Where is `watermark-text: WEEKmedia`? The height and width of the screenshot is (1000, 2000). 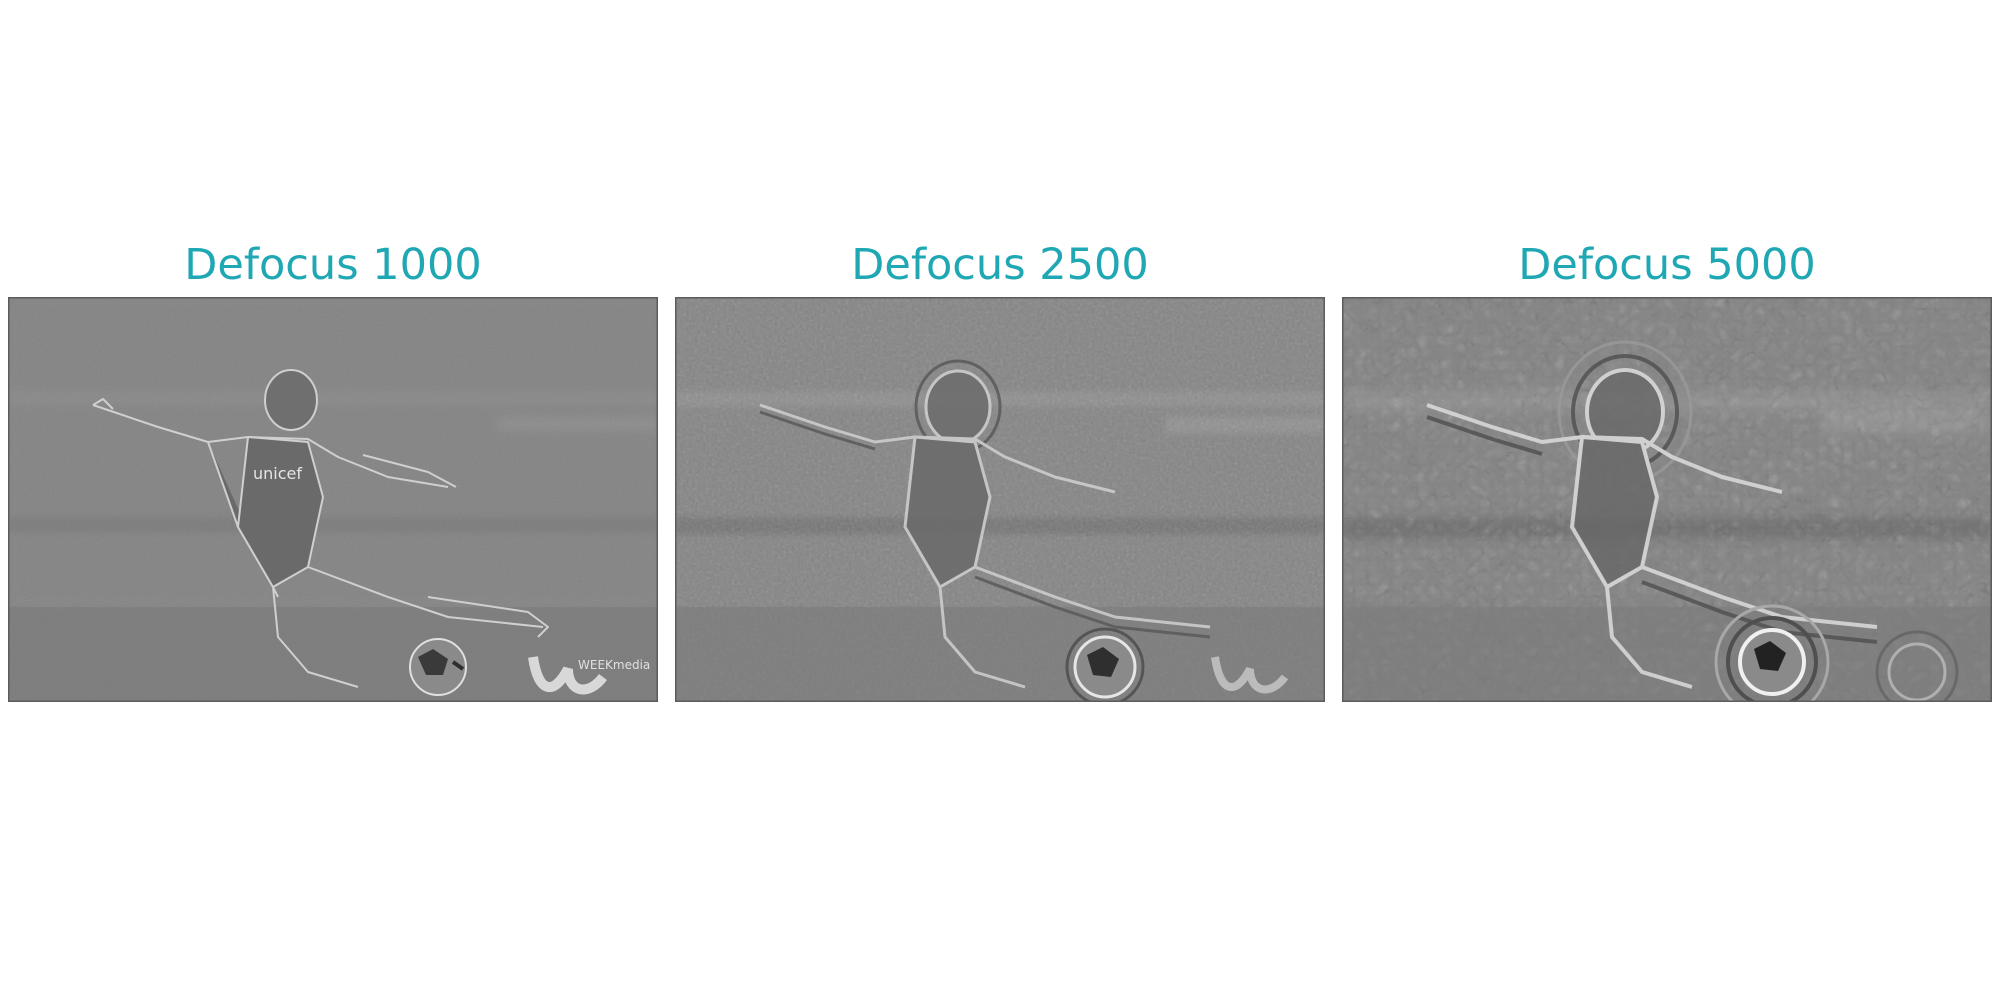 watermark-text: WEEKmedia is located at coordinates (614, 665).